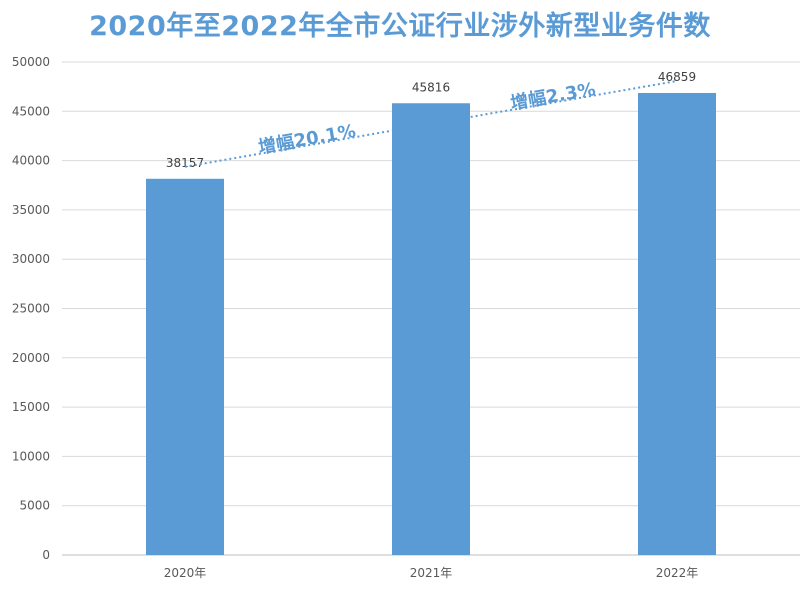 The width and height of the screenshot is (800, 600). I want to click on chart-title: 2020年至2022年全市公证行业涉外新型业务件数, so click(400, 26).